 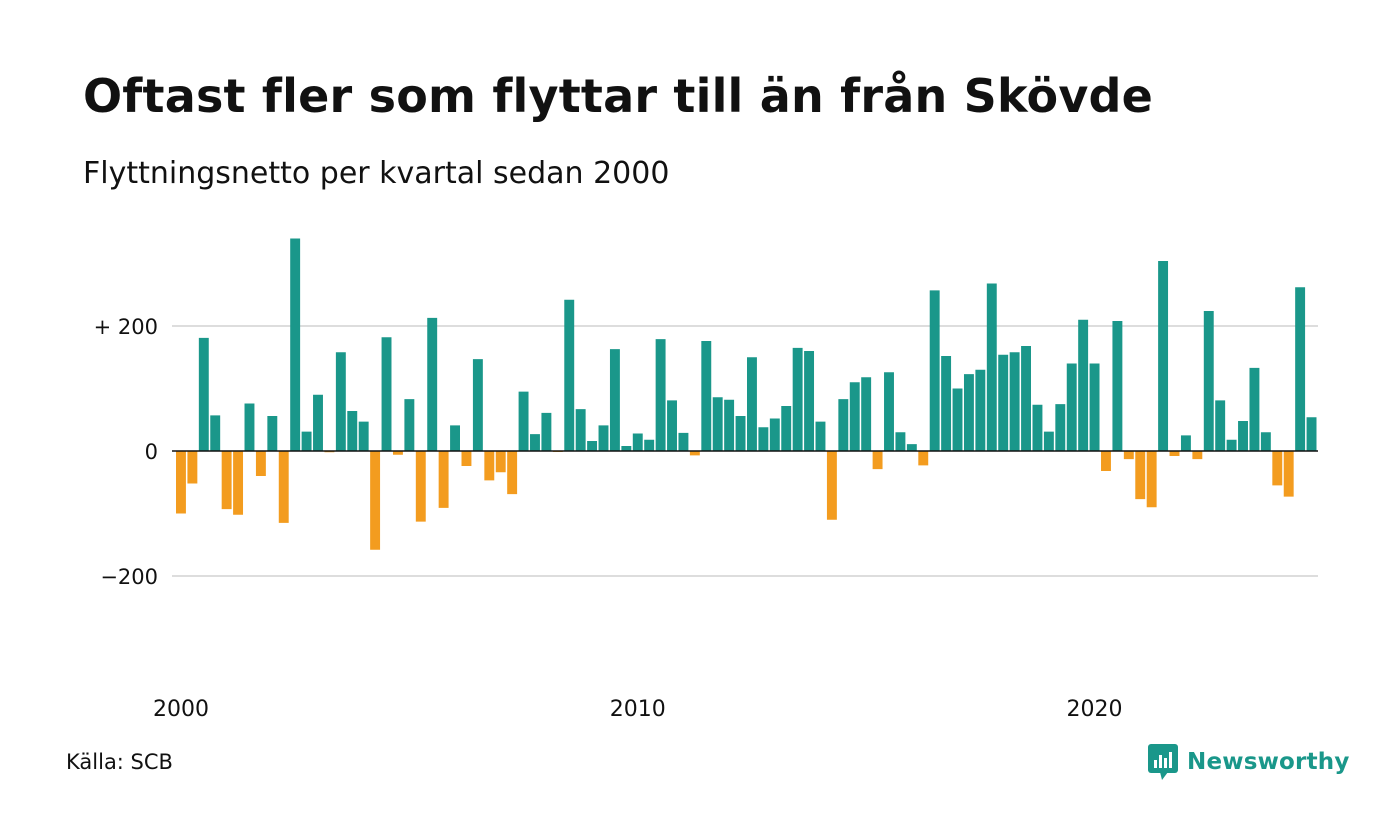 I want to click on bar-2022-k2, so click(x=1197, y=455).